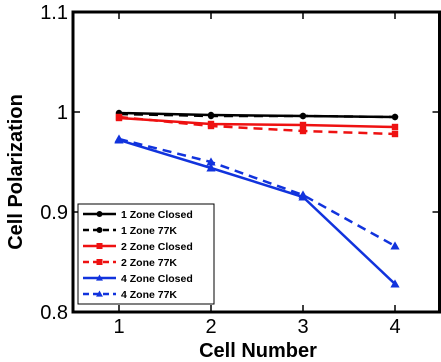 Image resolution: width=441 pixels, height=362 pixels. I want to click on x-tick-label: 4, so click(394, 327).